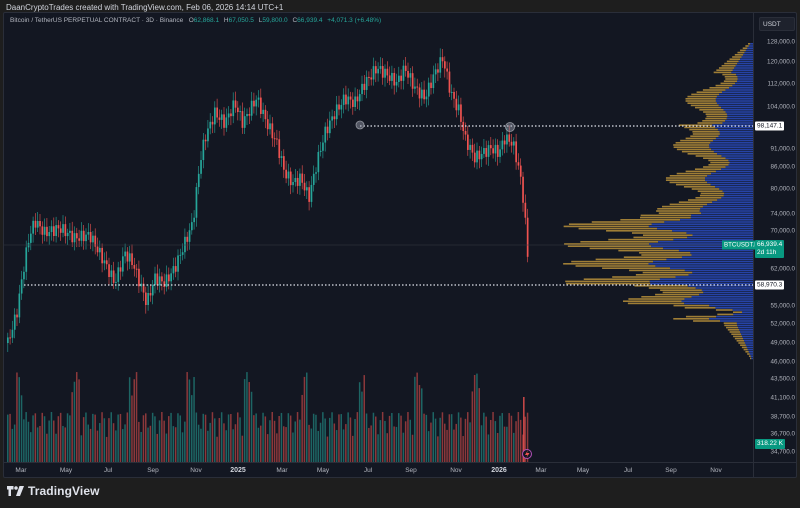  I want to click on price-tick: 112,000.0, so click(781, 84).